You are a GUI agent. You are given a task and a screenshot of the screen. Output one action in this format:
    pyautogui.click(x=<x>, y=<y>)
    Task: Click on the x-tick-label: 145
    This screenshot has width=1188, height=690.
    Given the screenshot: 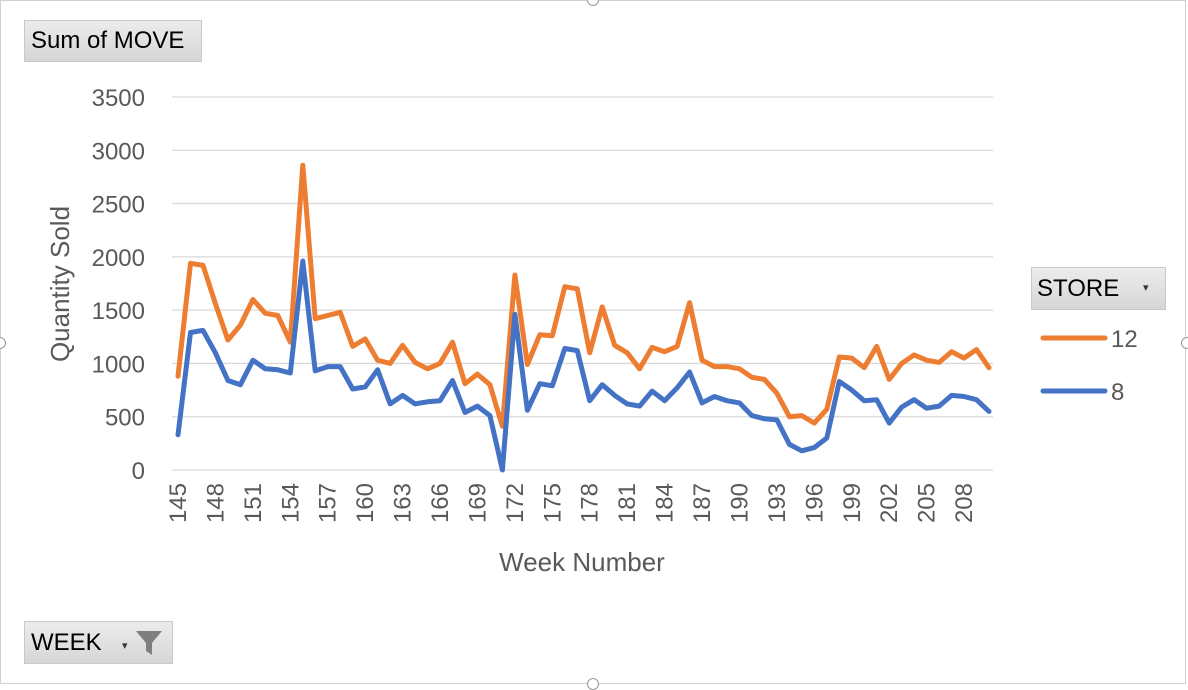 What is the action you would take?
    pyautogui.click(x=178, y=503)
    